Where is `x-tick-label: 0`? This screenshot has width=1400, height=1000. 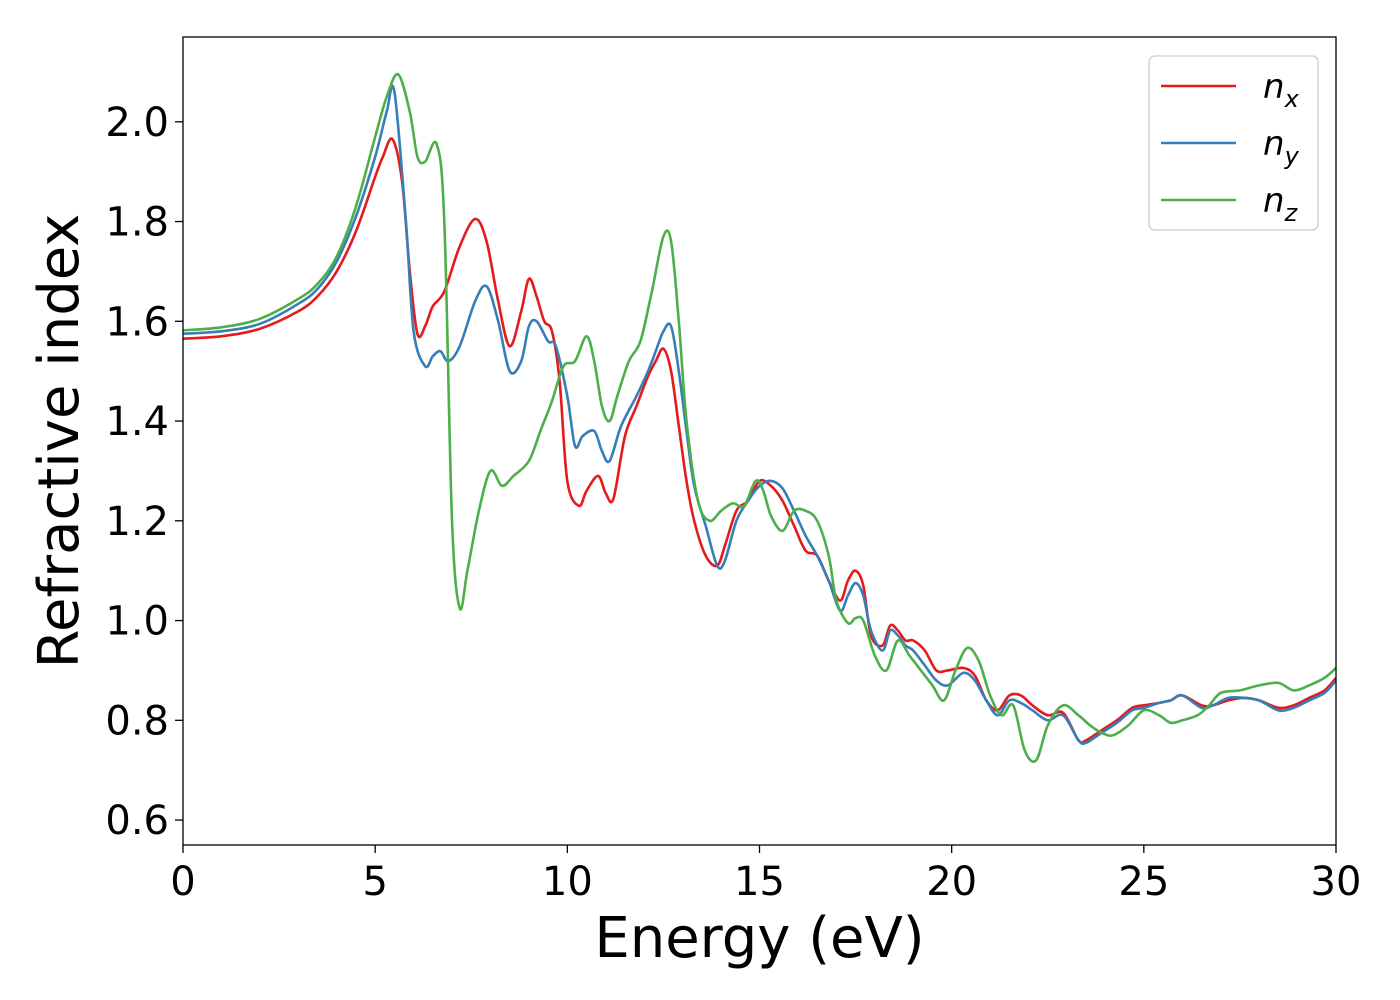 x-tick-label: 0 is located at coordinates (182, 882).